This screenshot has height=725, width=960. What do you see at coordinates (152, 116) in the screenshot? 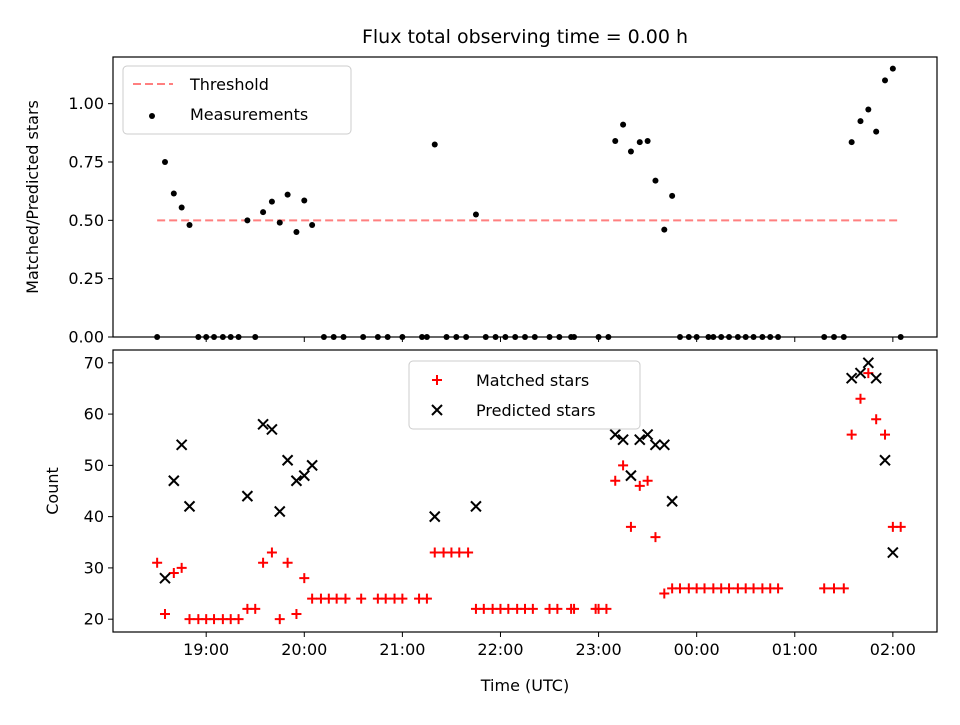
I see `legend-measurements-swatch` at bounding box center [152, 116].